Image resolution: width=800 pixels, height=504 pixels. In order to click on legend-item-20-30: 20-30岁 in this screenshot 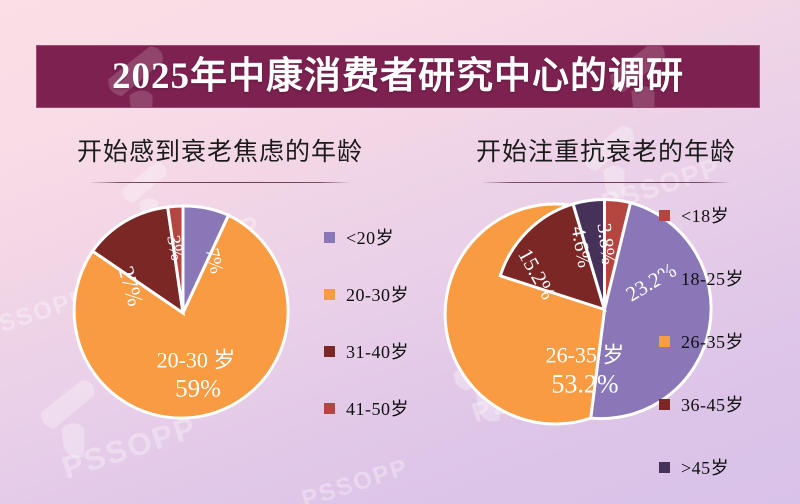, I will do `click(366, 294)`.